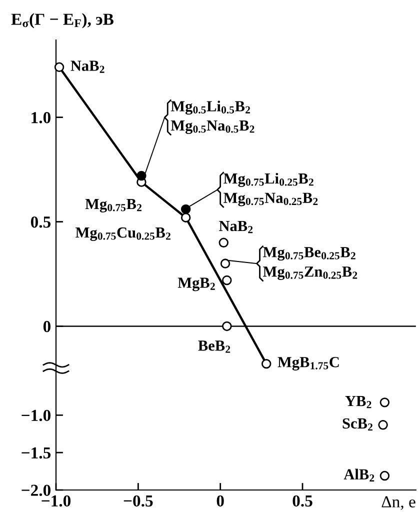 This screenshot has height=522, width=418. What do you see at coordinates (113, 205) in the screenshot?
I see `annotation: Mg$_{0.75}$B$_{2}$` at bounding box center [113, 205].